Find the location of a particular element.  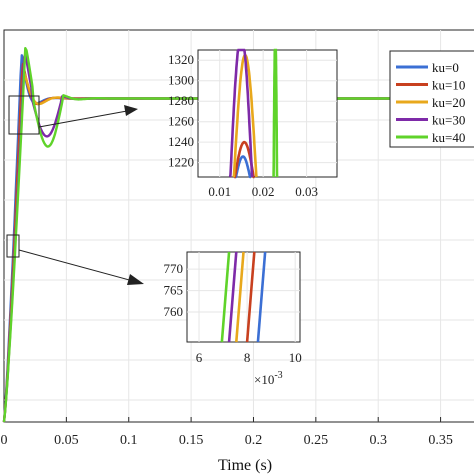

inset-rise-x-tick: 8 is located at coordinates (247, 357).